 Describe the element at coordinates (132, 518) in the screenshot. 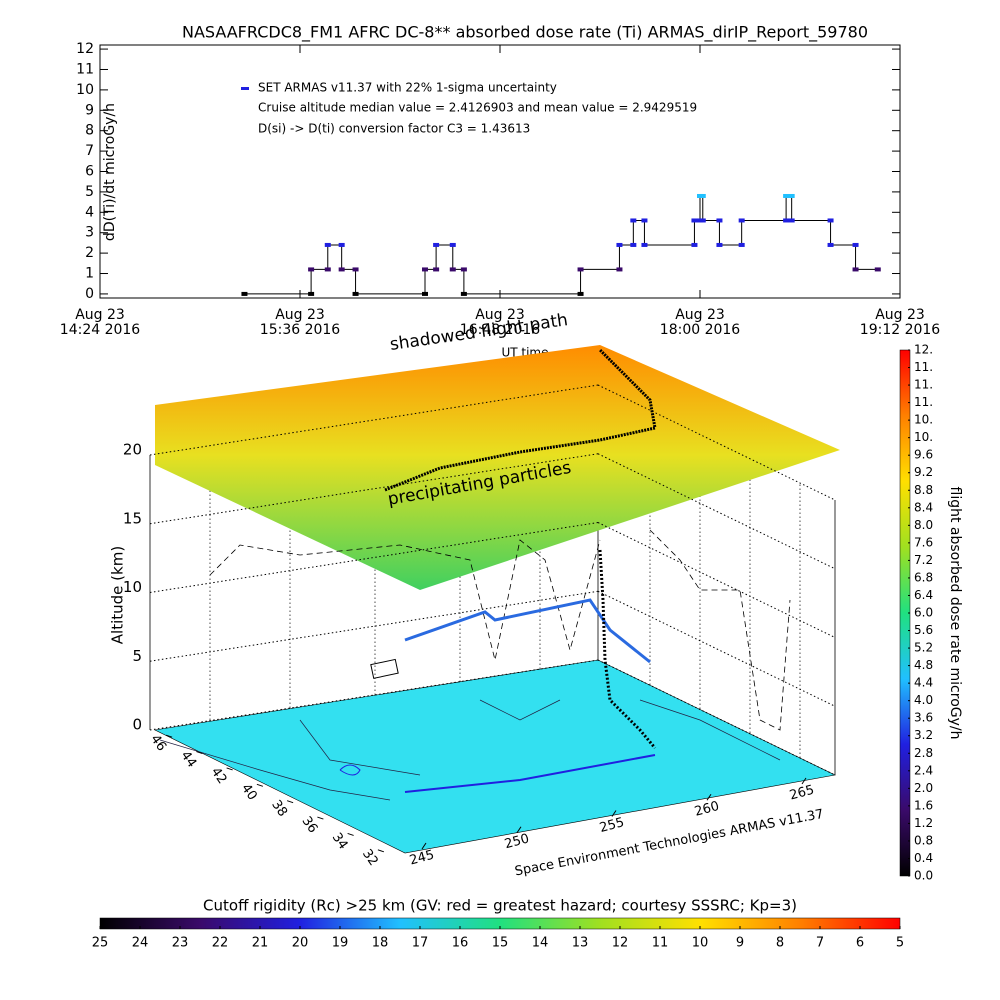

I see `z-tick-label: 15` at that location.